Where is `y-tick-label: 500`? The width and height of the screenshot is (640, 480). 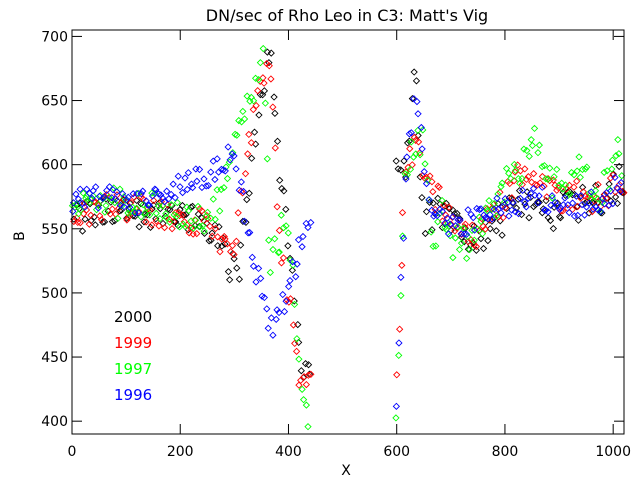 y-tick-label: 500 is located at coordinates (54, 294).